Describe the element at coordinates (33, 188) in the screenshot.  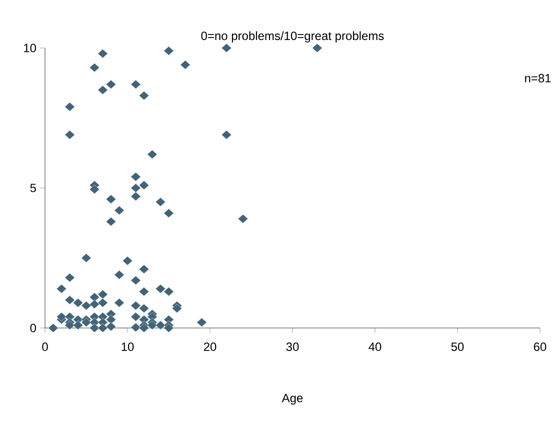
I see `y-tick-label: 5` at that location.